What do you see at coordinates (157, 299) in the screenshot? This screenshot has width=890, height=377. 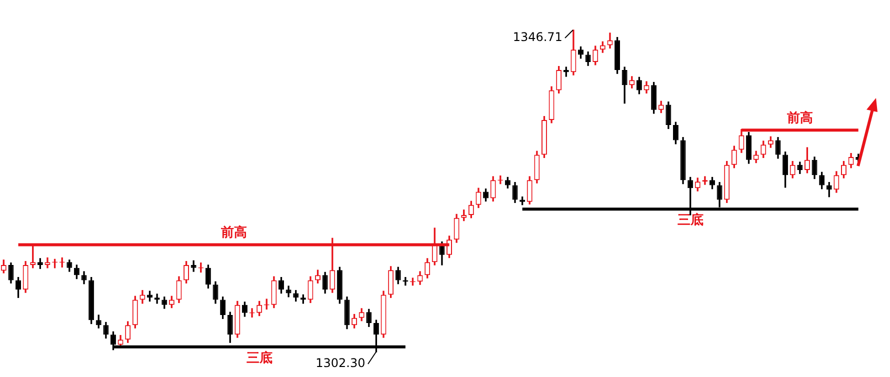 I see `candlestick` at bounding box center [157, 299].